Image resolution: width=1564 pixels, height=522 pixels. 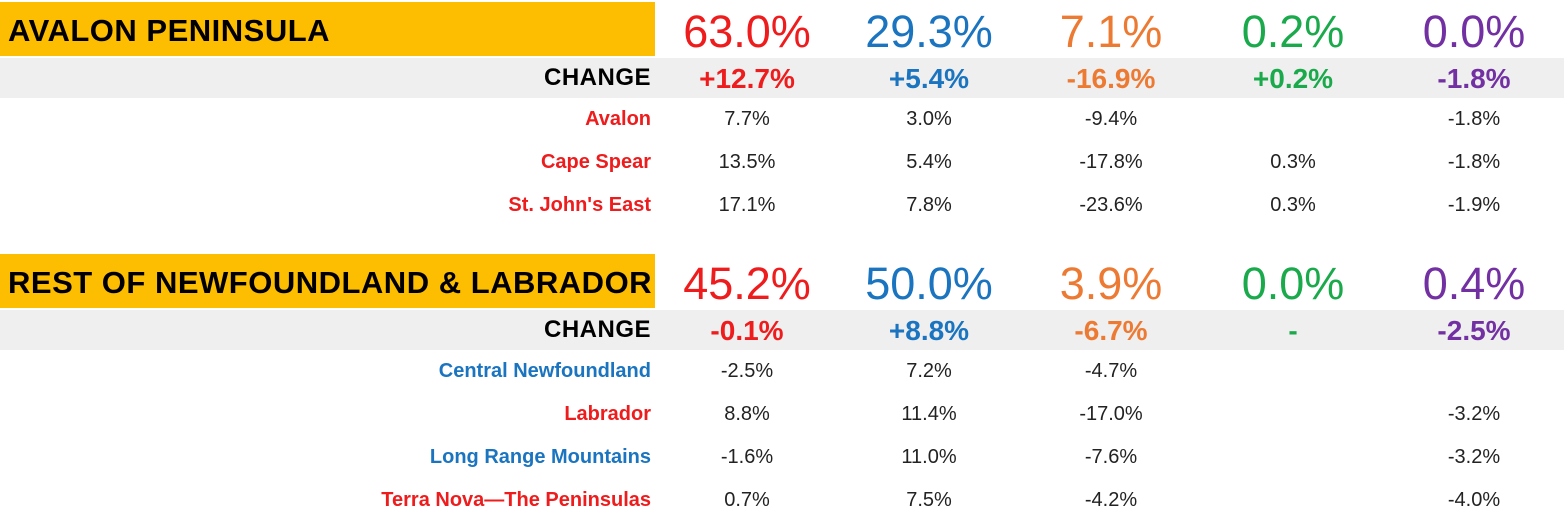 I want to click on district-name: Cape Spear, so click(x=595, y=162).